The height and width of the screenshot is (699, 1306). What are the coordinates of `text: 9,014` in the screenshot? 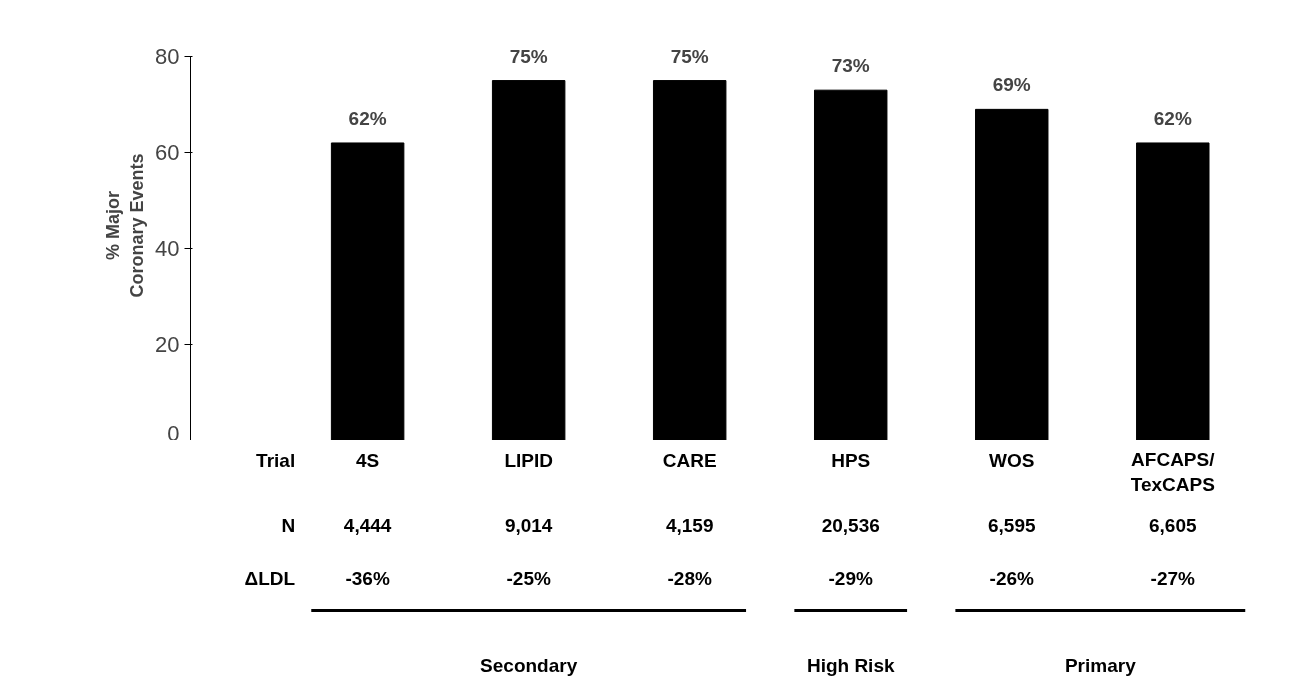 It's located at (528, 525).